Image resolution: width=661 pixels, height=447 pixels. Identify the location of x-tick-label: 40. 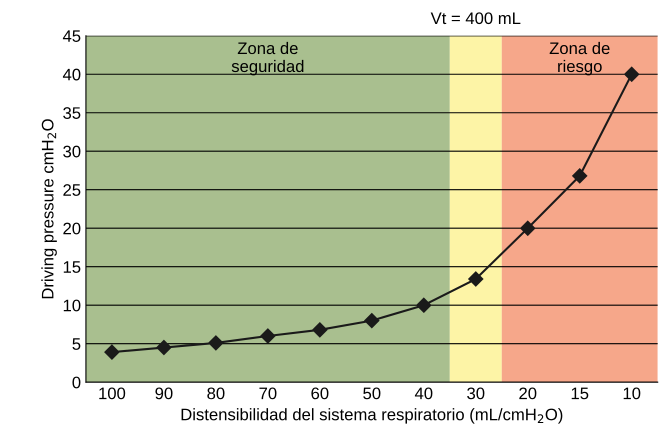
(423, 393).